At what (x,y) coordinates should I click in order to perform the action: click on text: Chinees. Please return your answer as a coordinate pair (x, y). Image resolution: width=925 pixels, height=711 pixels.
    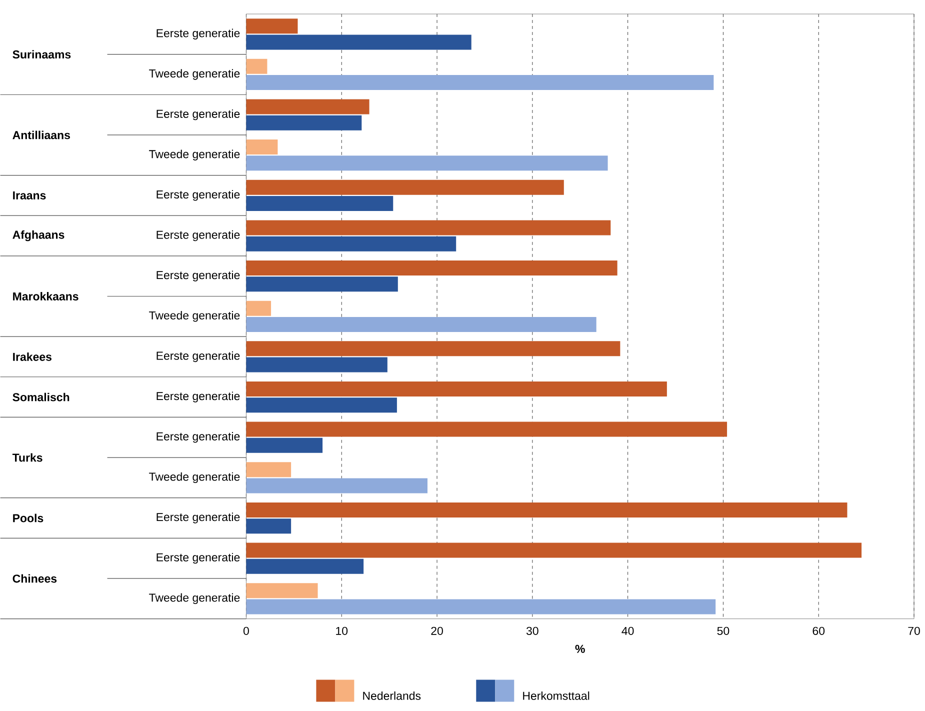
    Looking at the image, I should click on (34, 578).